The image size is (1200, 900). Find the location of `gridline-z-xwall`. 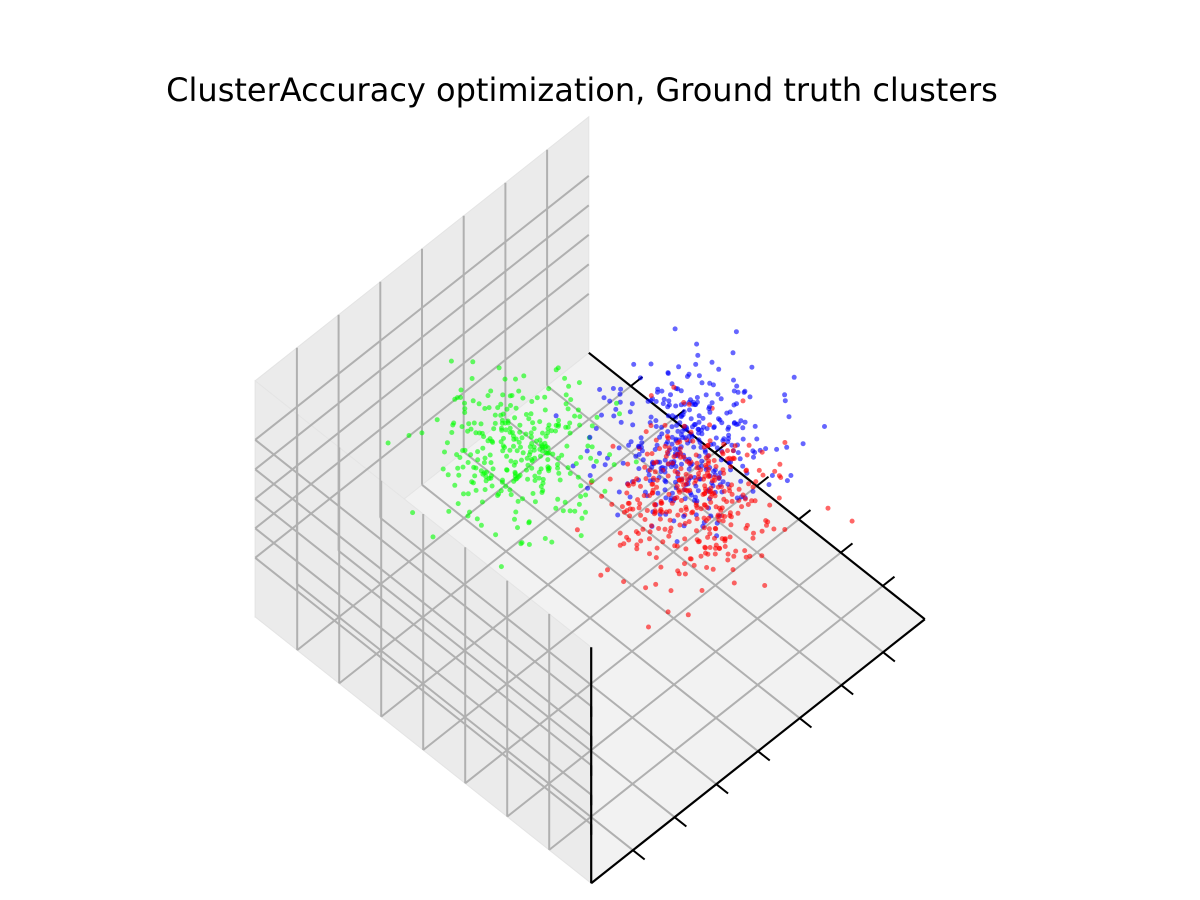

gridline-z-xwall is located at coordinates (422, 308).